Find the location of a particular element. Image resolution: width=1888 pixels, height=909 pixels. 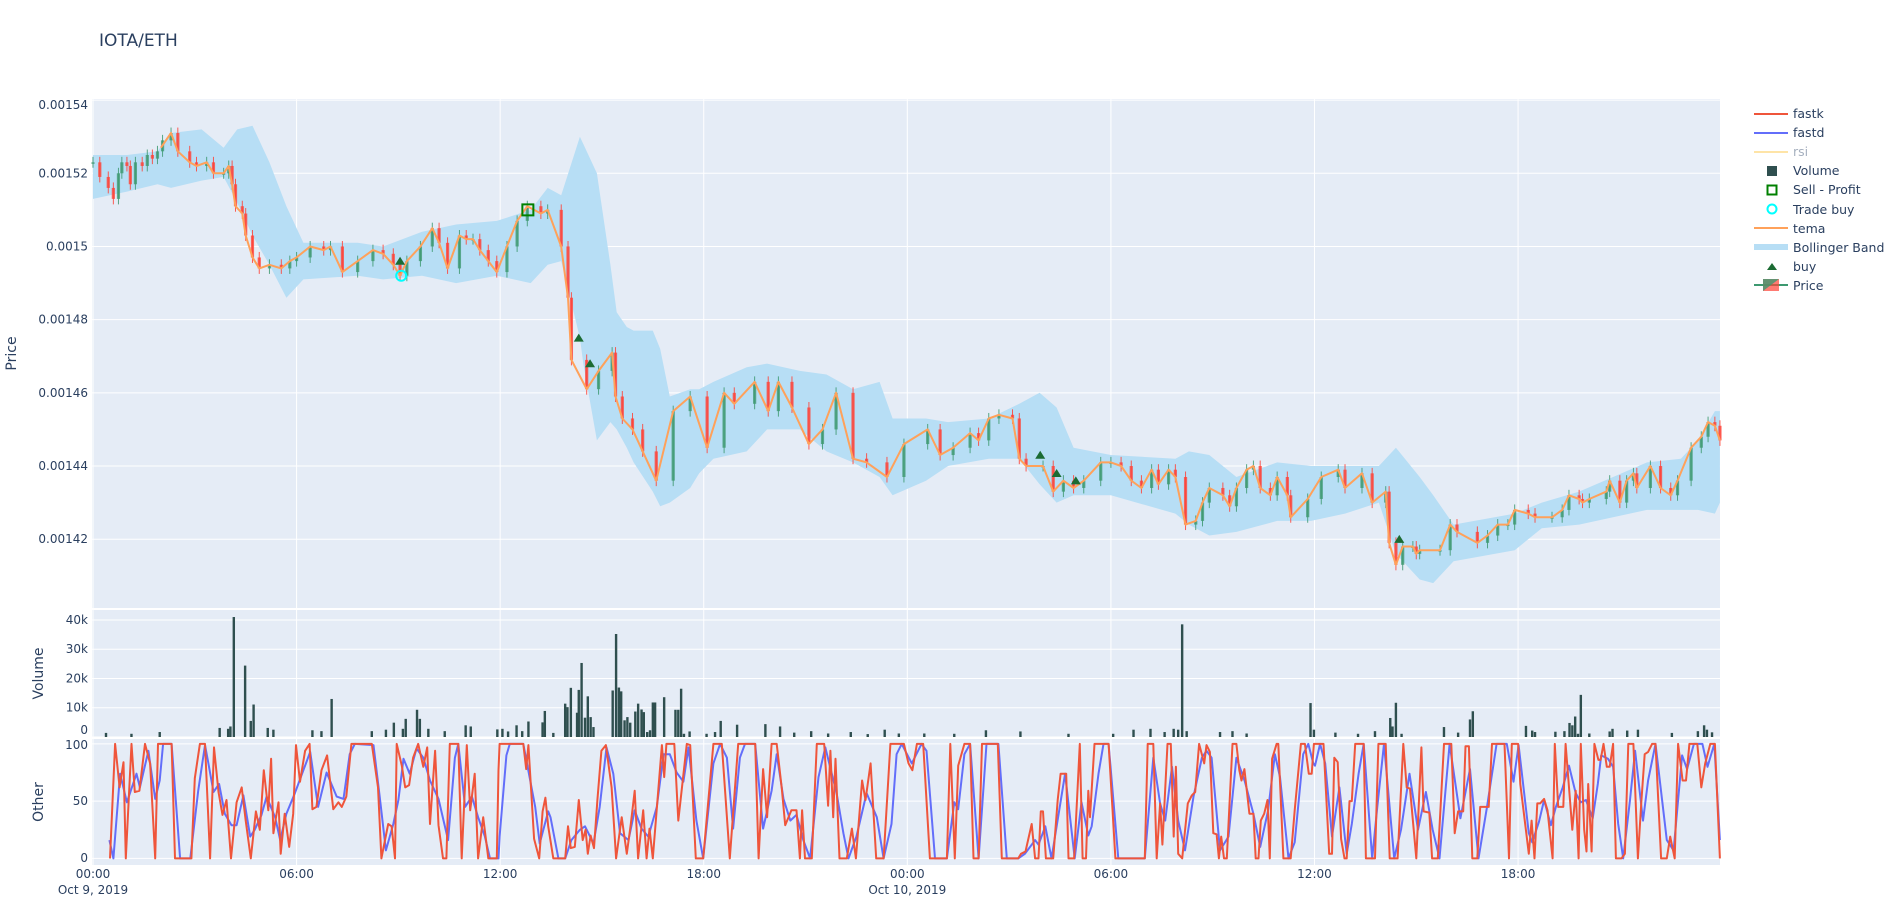

legend-item-volume: Volume is located at coordinates (1818, 170).